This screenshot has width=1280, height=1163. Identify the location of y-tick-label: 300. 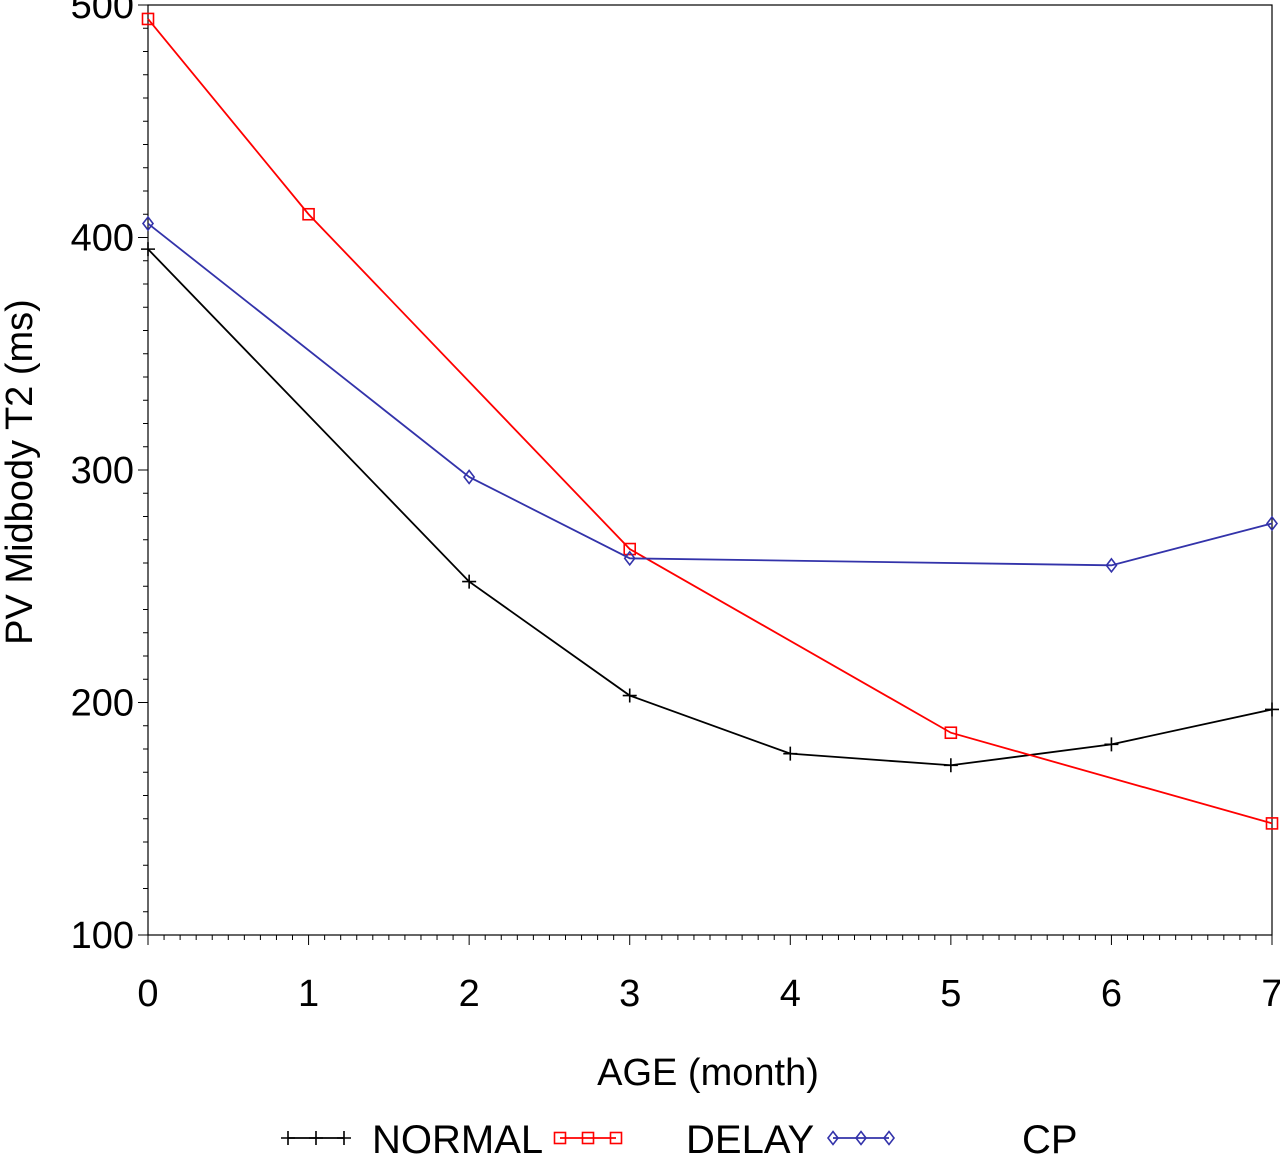
(102, 471).